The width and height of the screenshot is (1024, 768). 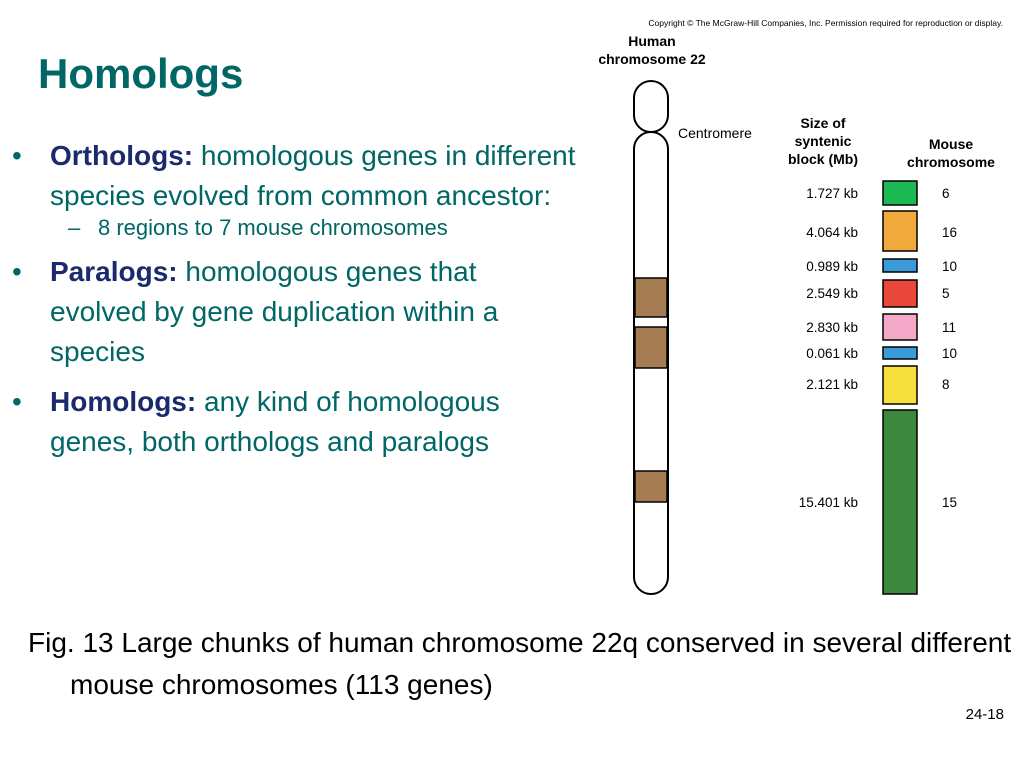 What do you see at coordinates (832, 353) in the screenshot?
I see `block-size: 0.061 kb` at bounding box center [832, 353].